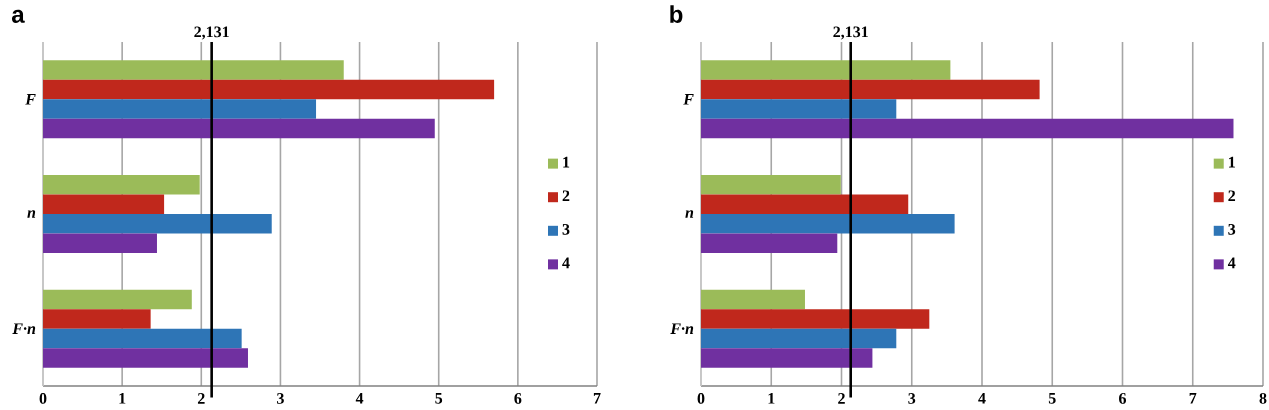 The width and height of the screenshot is (1269, 410). Describe the element at coordinates (1263, 398) in the screenshot. I see `x-tick-label: 8` at that location.